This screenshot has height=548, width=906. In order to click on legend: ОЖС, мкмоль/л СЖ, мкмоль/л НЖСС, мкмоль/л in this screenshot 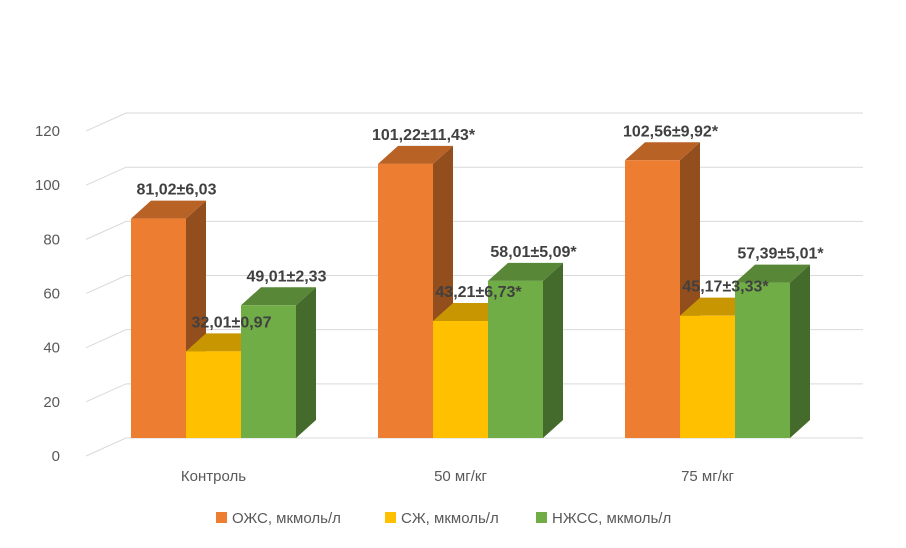, I will do `click(443, 518)`.